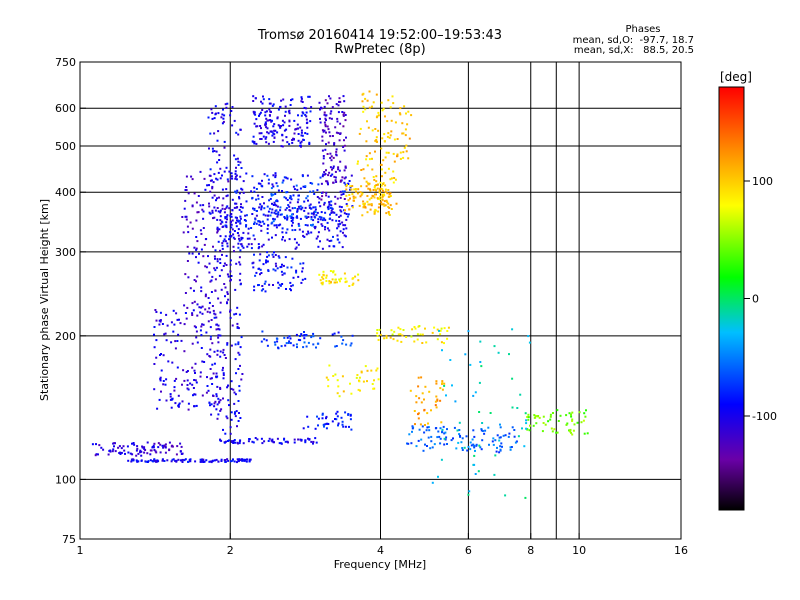 This screenshot has height=600, width=800. What do you see at coordinates (642, 29) in the screenshot?
I see `phases-info-title: Phases` at bounding box center [642, 29].